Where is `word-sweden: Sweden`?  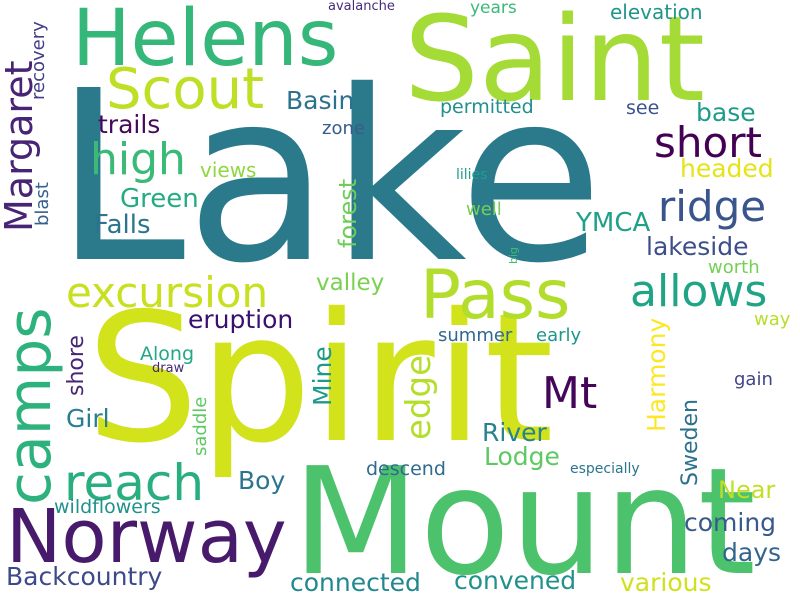
word-sweden: Sweden is located at coordinates (690, 442).